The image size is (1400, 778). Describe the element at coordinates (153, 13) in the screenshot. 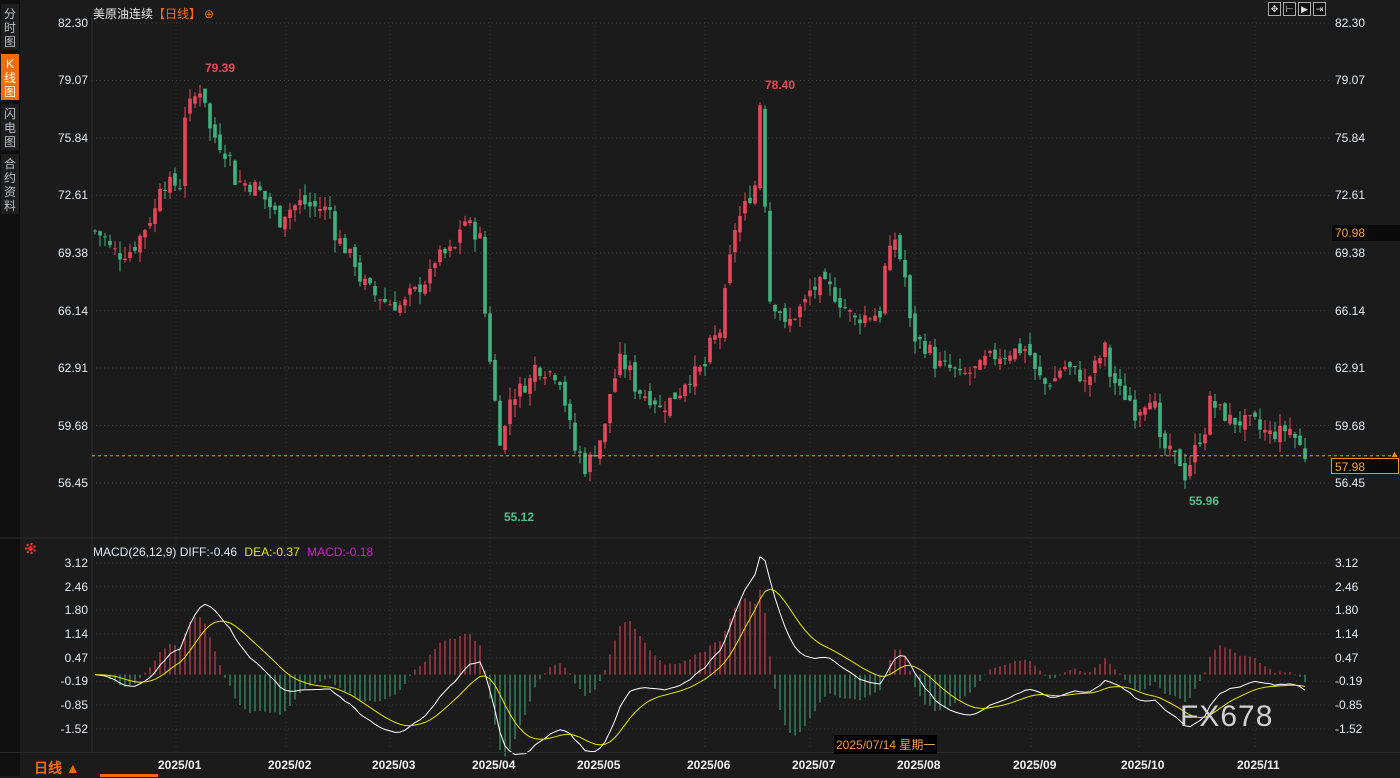

I see `chart-title: 美原油连续【日线】 ⊕` at that location.